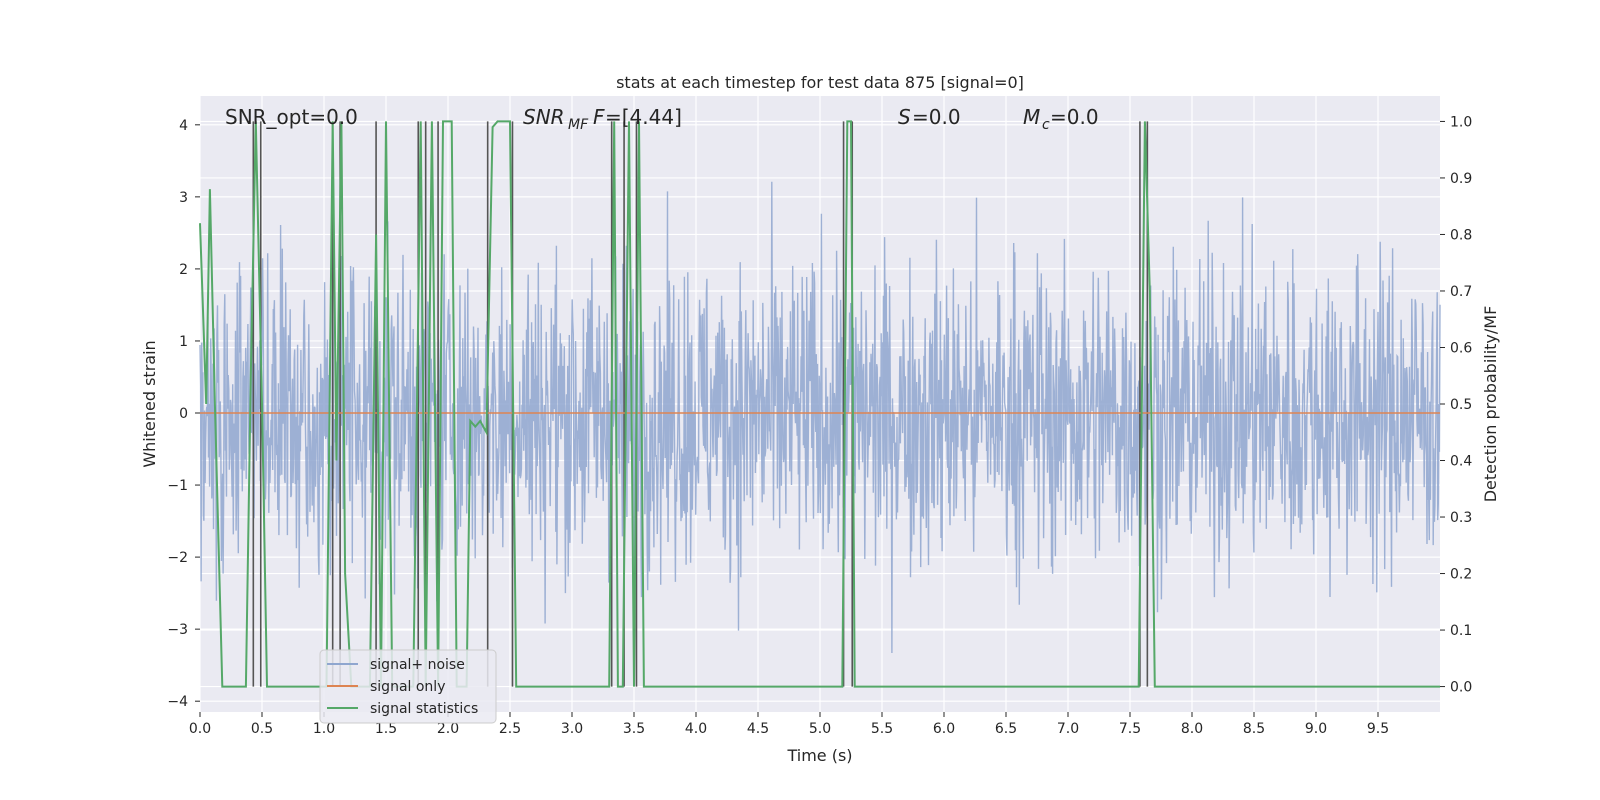  What do you see at coordinates (177, 486) in the screenshot?
I see `y-tick-label: −1` at bounding box center [177, 486].